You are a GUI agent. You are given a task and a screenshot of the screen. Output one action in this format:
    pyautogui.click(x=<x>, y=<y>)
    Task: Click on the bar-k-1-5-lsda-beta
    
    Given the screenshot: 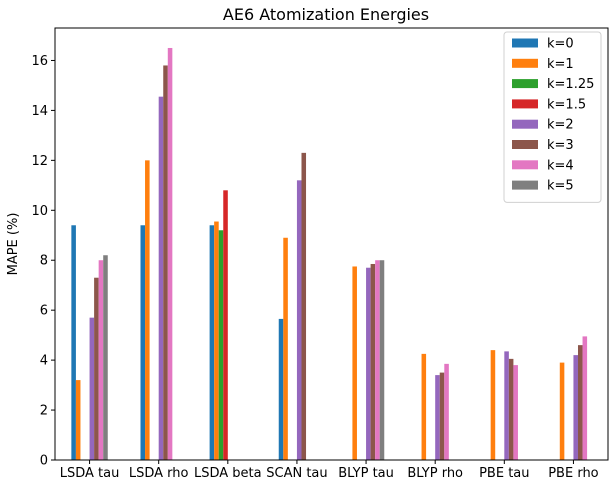 What is the action you would take?
    pyautogui.click(x=225, y=325)
    